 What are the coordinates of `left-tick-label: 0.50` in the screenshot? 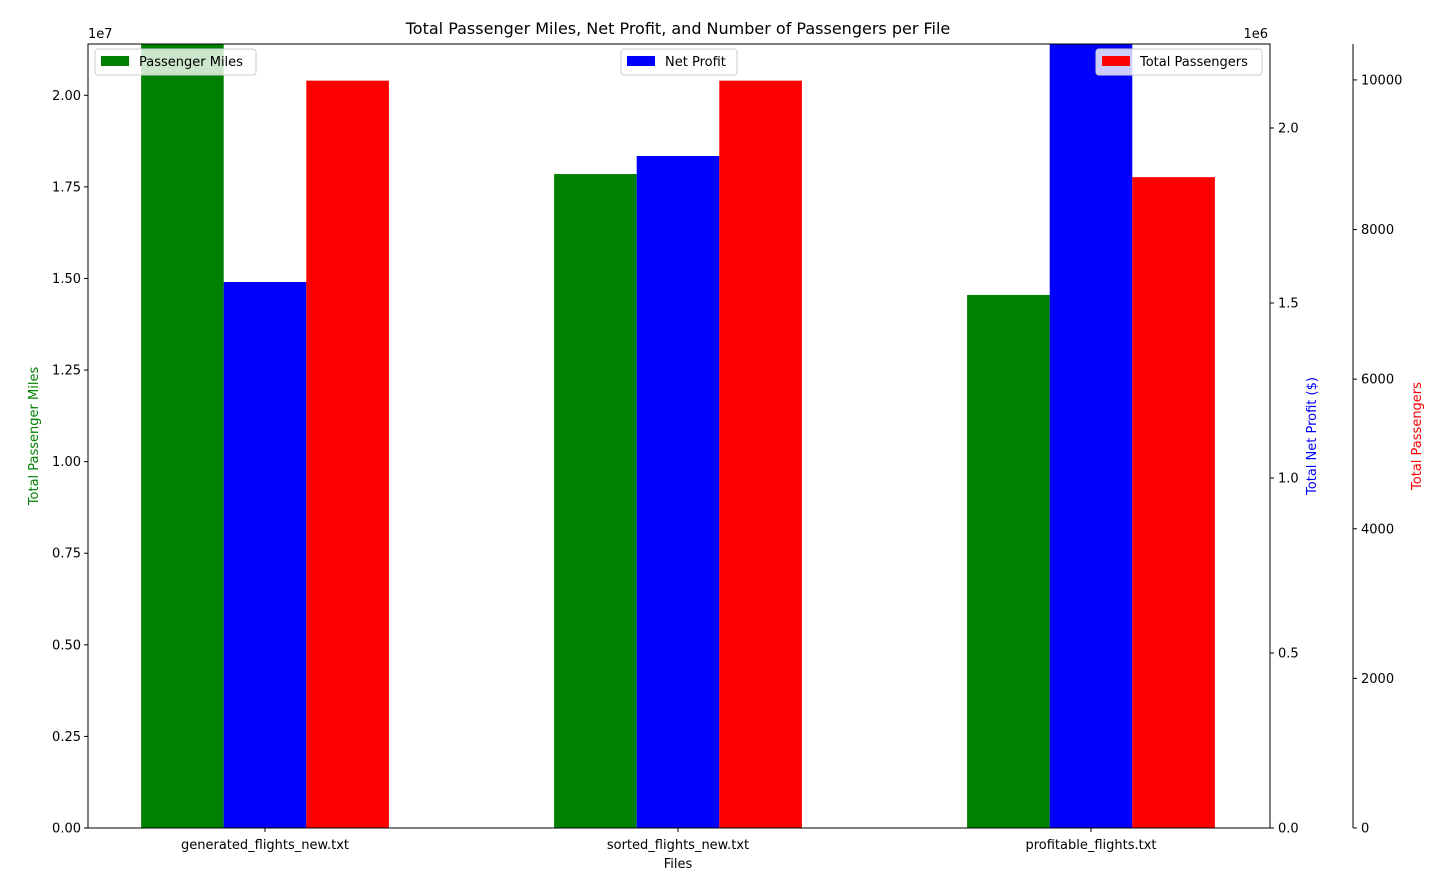 It's located at (66, 645).